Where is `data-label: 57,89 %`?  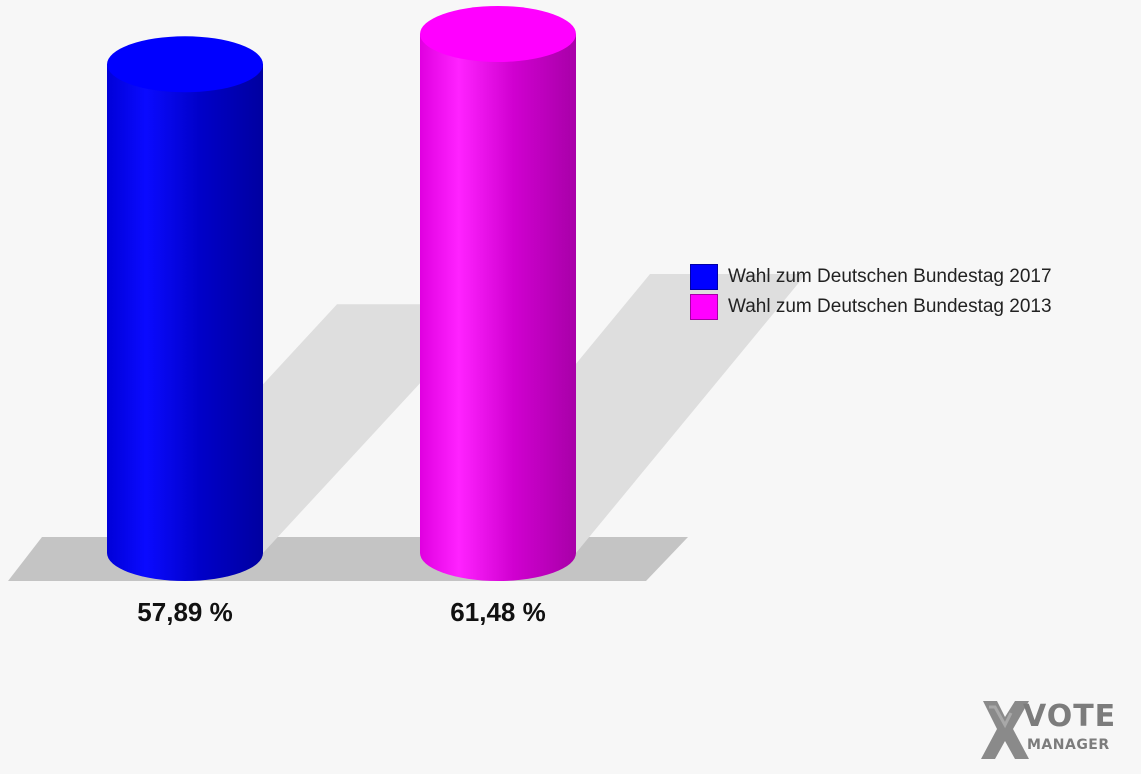 data-label: 57,89 % is located at coordinates (185, 612).